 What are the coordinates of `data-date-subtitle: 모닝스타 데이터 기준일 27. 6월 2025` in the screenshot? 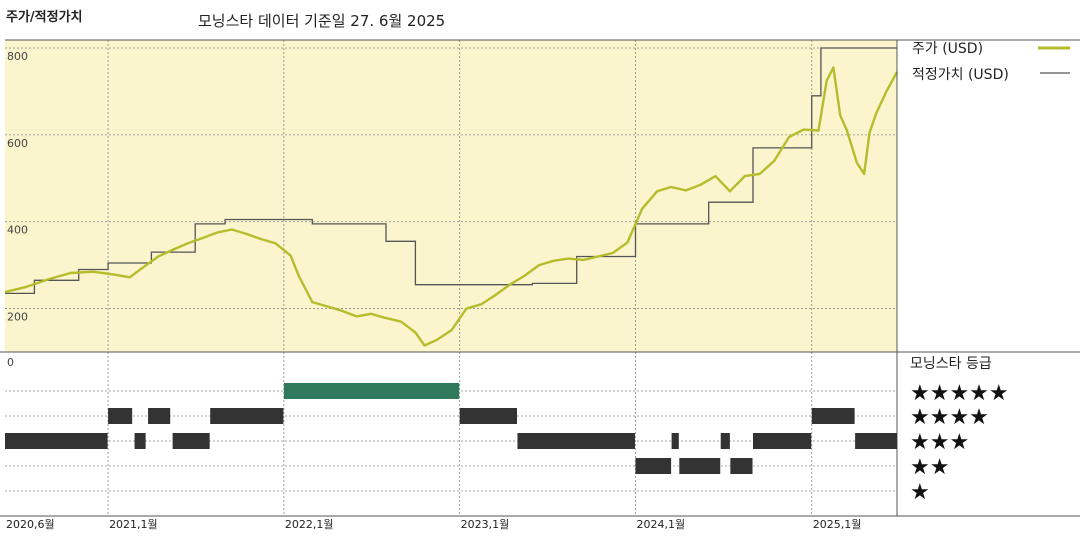 It's located at (322, 21).